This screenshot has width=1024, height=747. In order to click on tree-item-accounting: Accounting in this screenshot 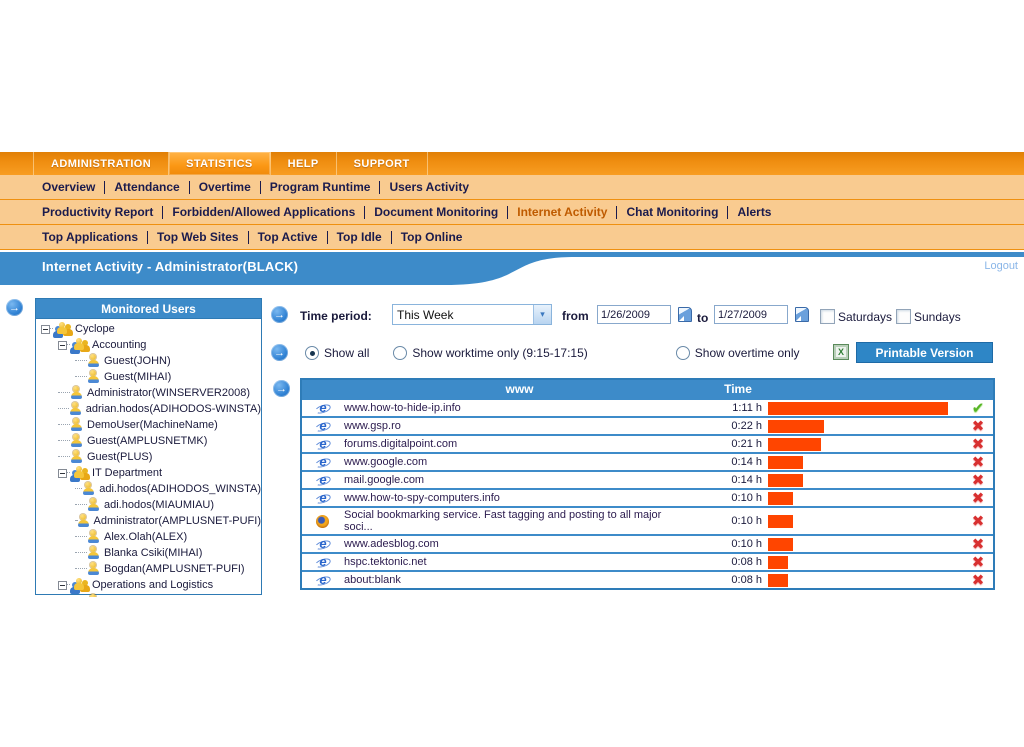, I will do `click(148, 345)`.